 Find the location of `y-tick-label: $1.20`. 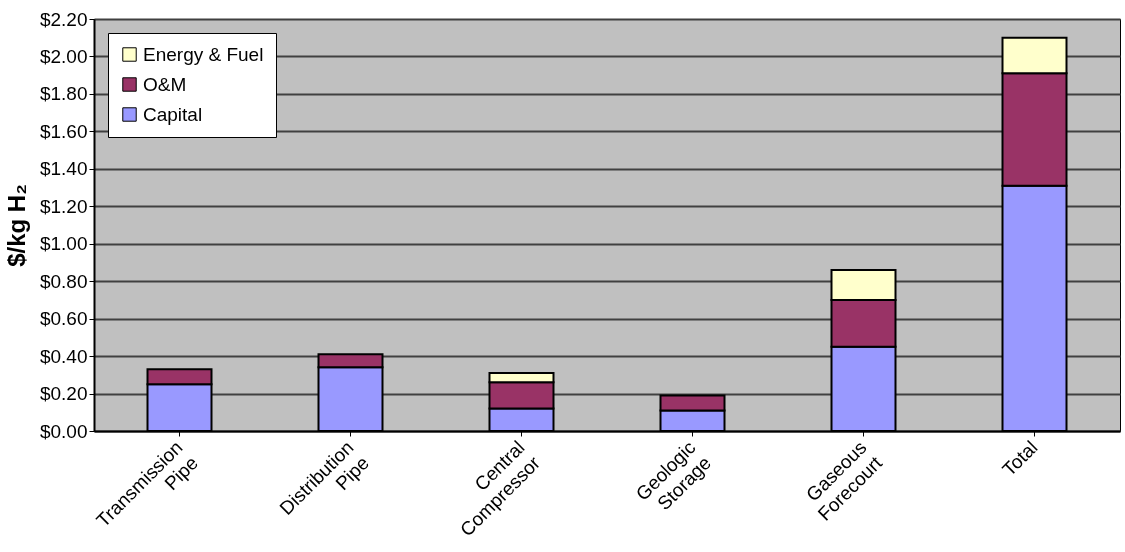

y-tick-label: $1.20 is located at coordinates (63, 206).